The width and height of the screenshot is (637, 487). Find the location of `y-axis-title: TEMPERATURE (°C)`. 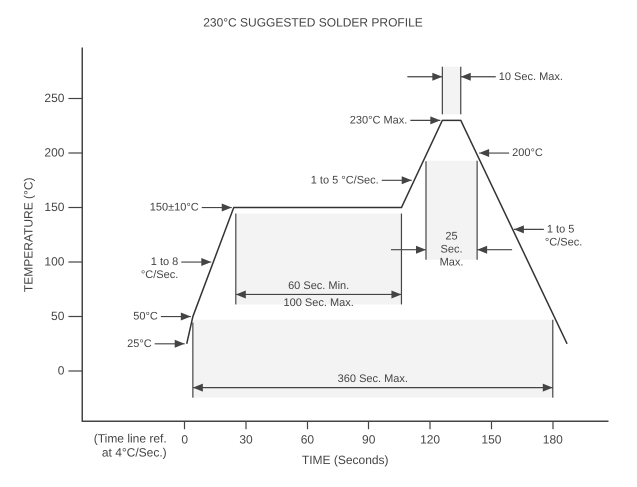

y-axis-title: TEMPERATURE (°C) is located at coordinates (29, 235).